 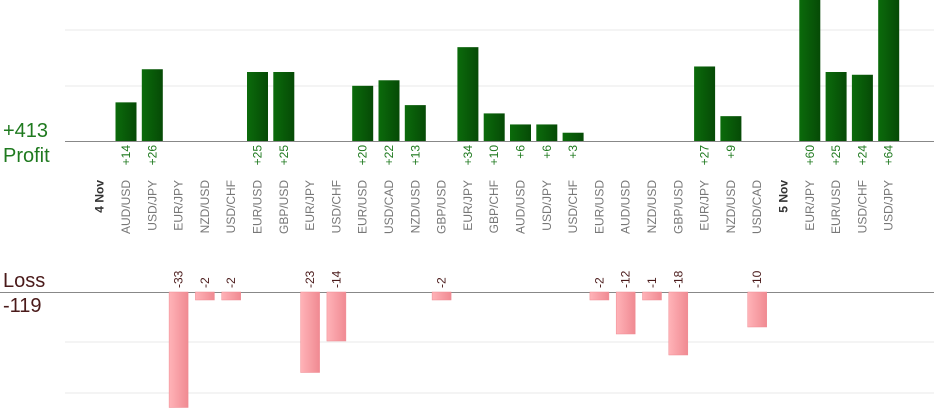 What do you see at coordinates (310, 279) in the screenshot?
I see `loss-value-label: -23` at bounding box center [310, 279].